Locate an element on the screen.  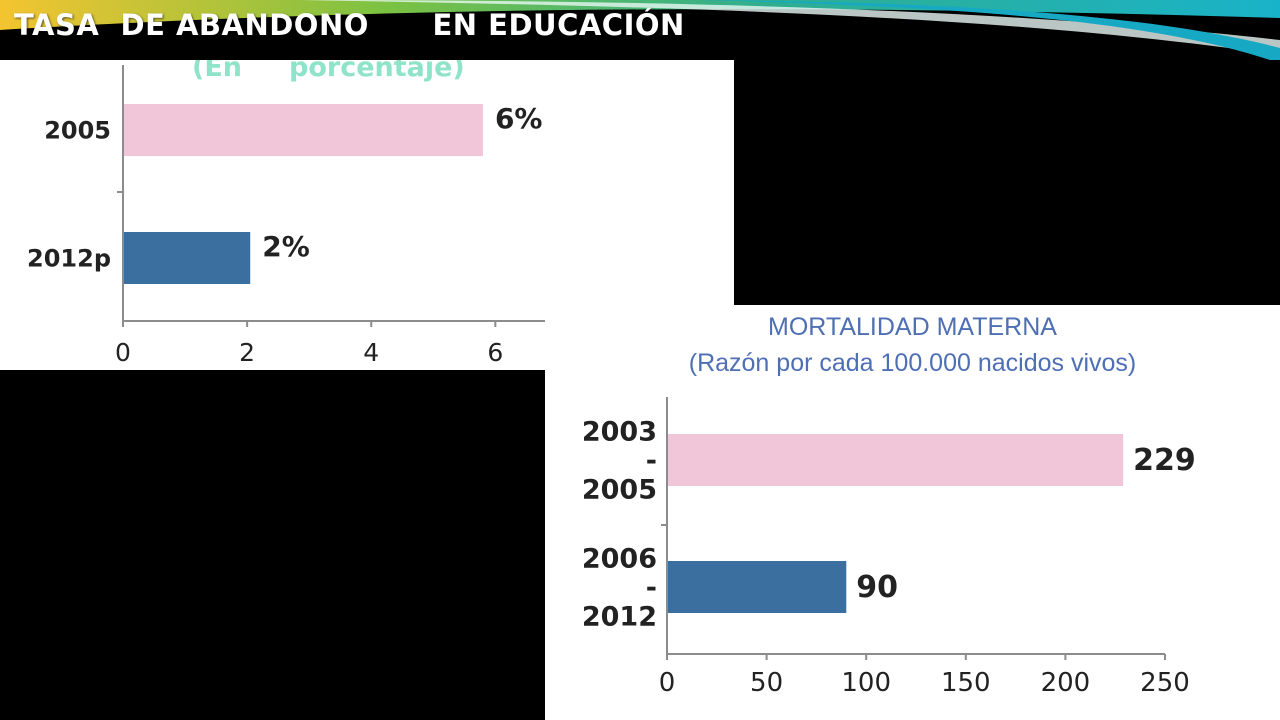
category-label: 2012p is located at coordinates (69, 259).